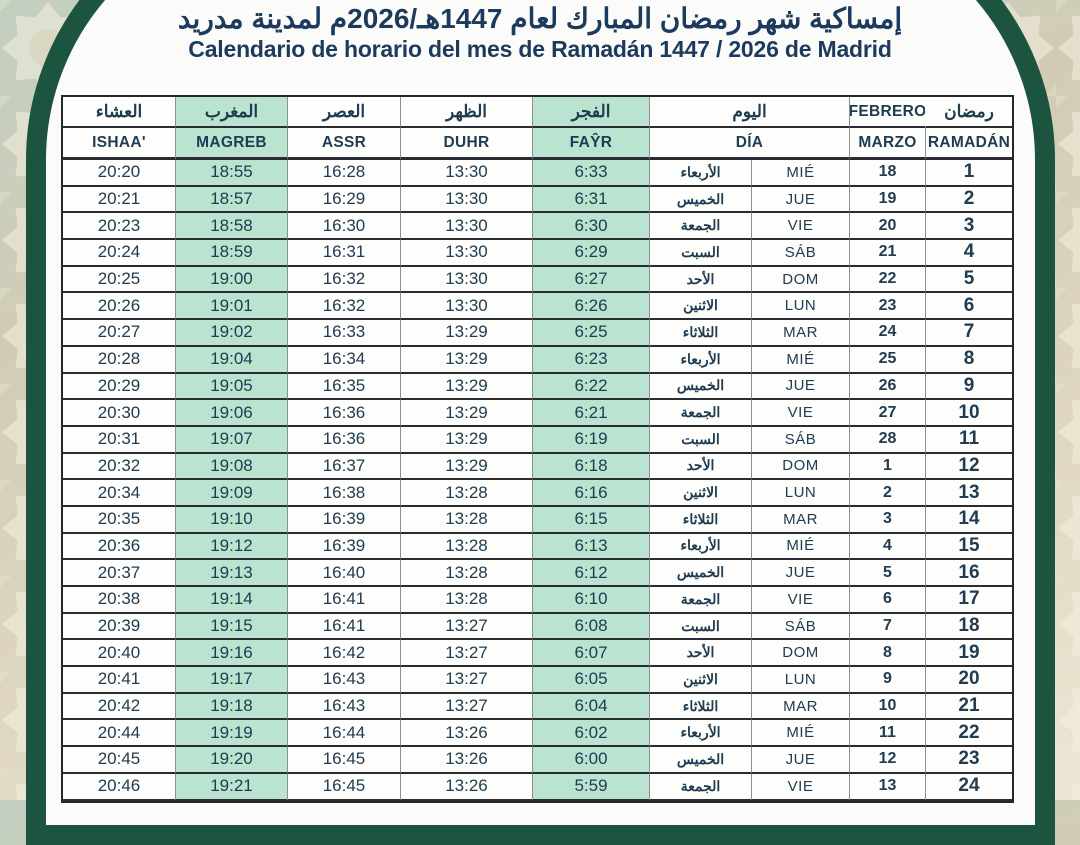 This screenshot has width=1080, height=845. Describe the element at coordinates (232, 307) in the screenshot. I see `cell-magreb-time: 19:01` at that location.